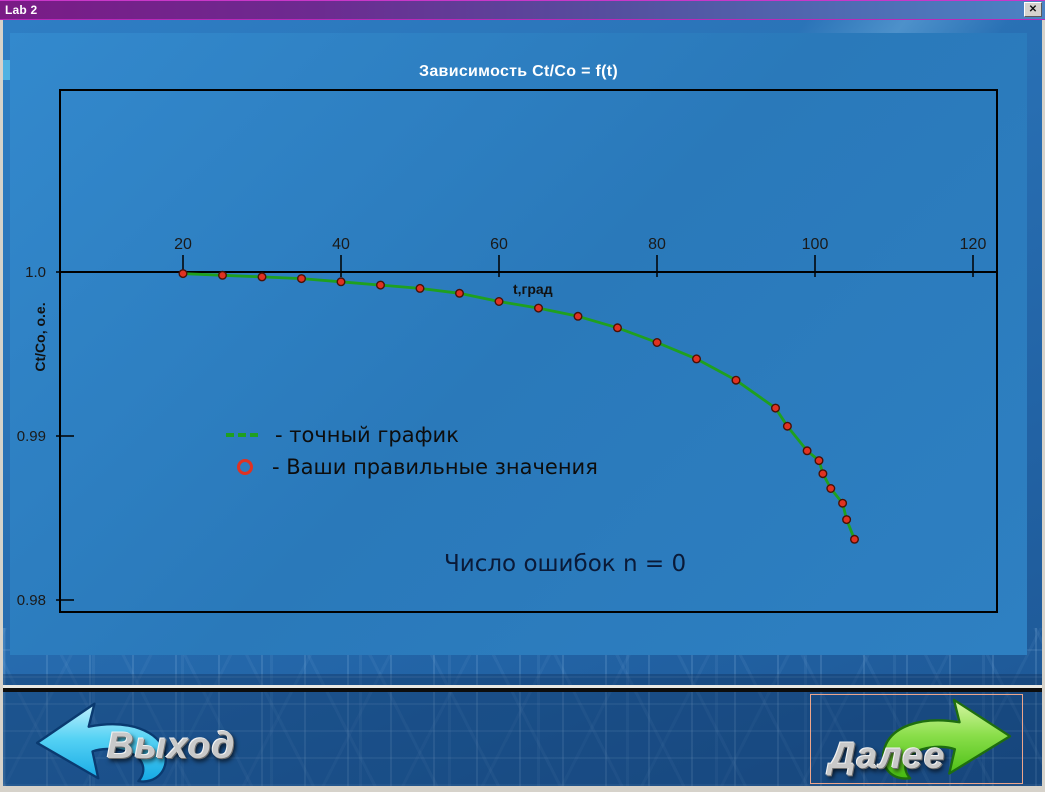 Image resolution: width=1045 pixels, height=792 pixels. I want to click on next-button-label: Далее, so click(887, 755).